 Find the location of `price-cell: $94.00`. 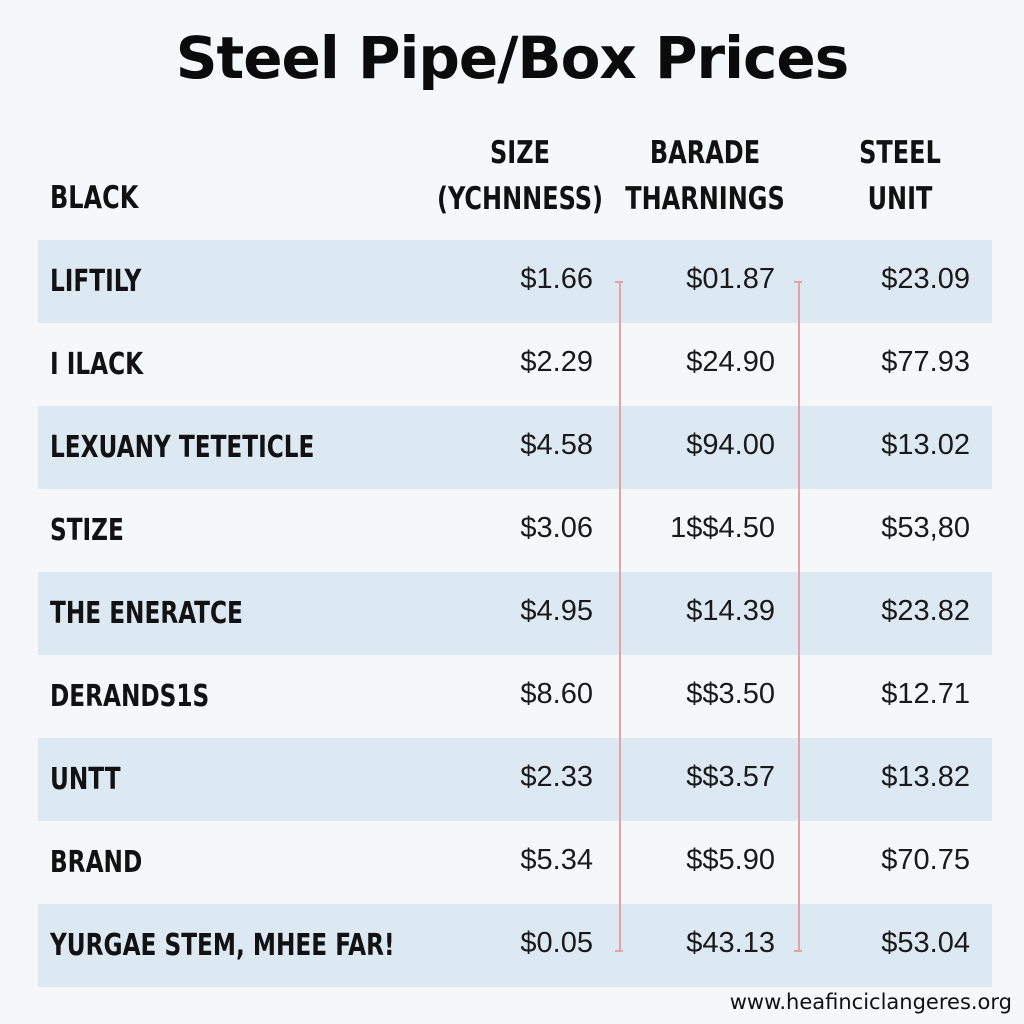

price-cell: $94.00 is located at coordinates (730, 445).